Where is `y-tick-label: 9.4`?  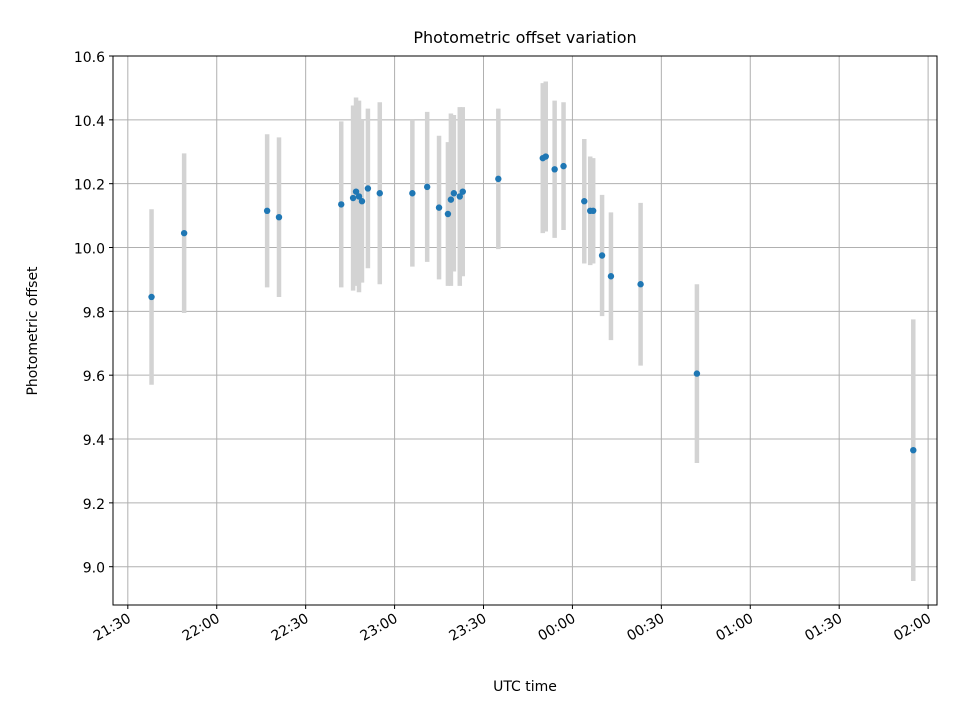
y-tick-label: 9.4 is located at coordinates (94, 441).